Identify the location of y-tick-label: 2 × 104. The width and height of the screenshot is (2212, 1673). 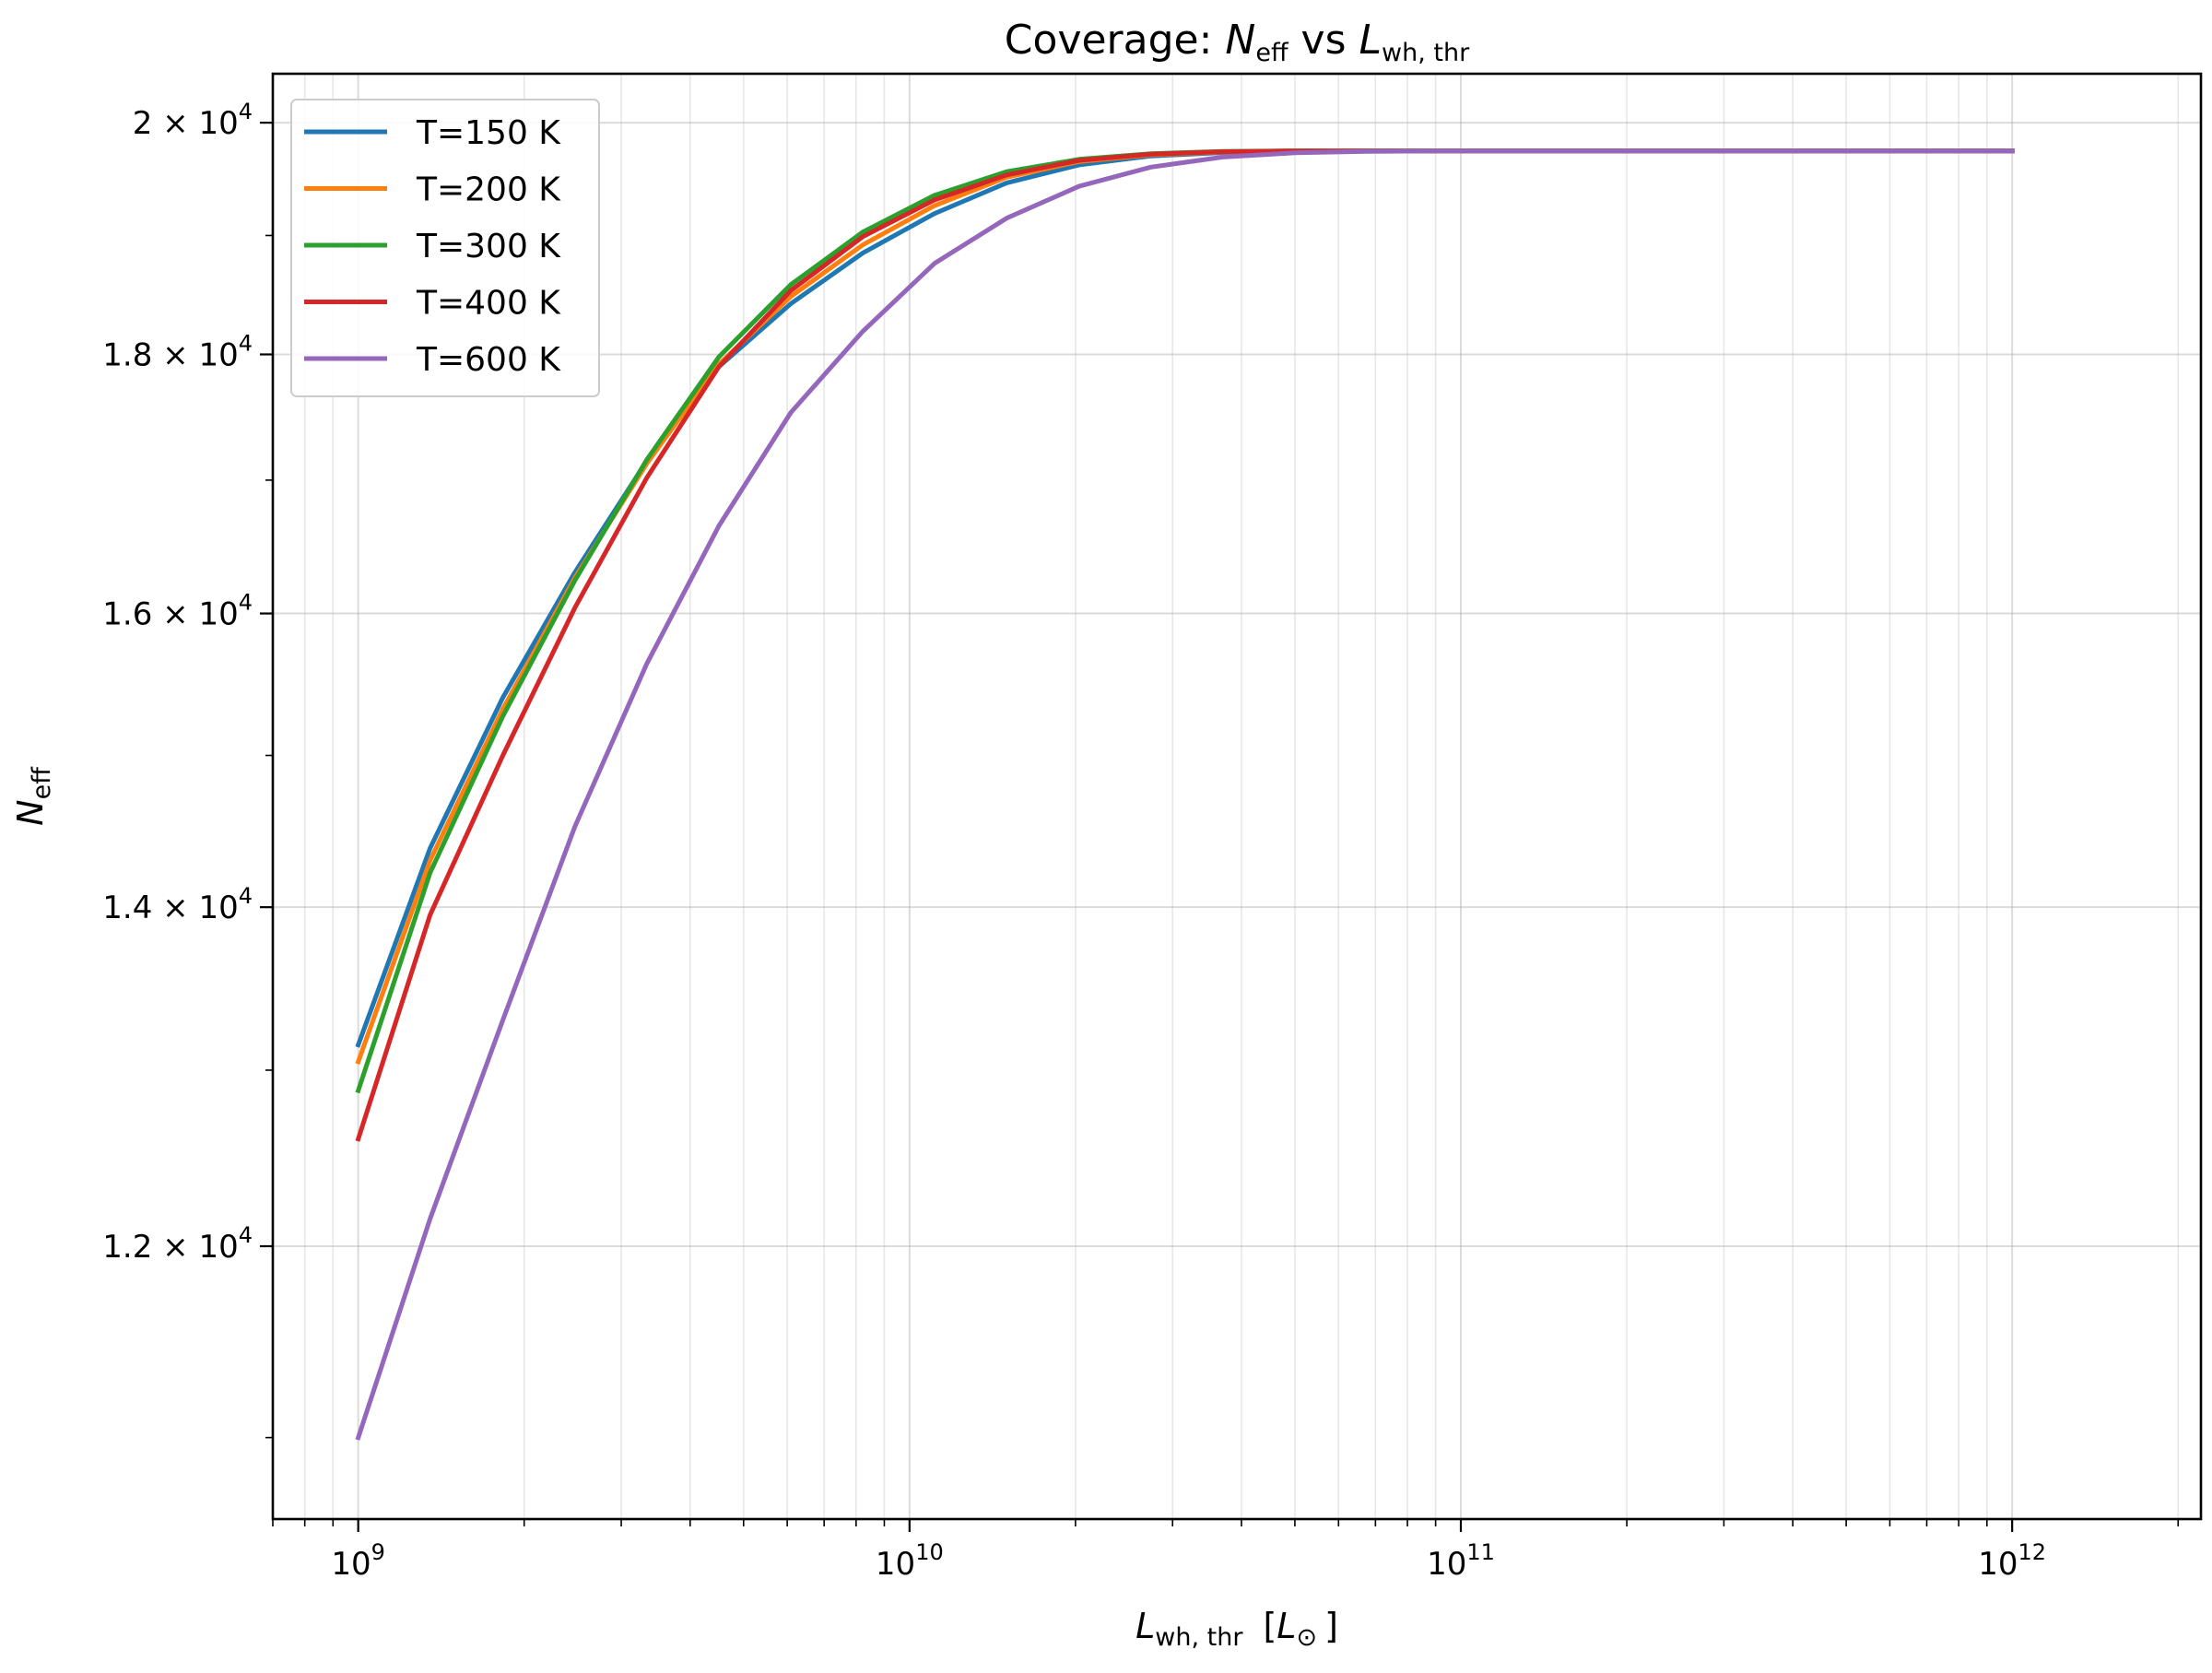
(193, 120).